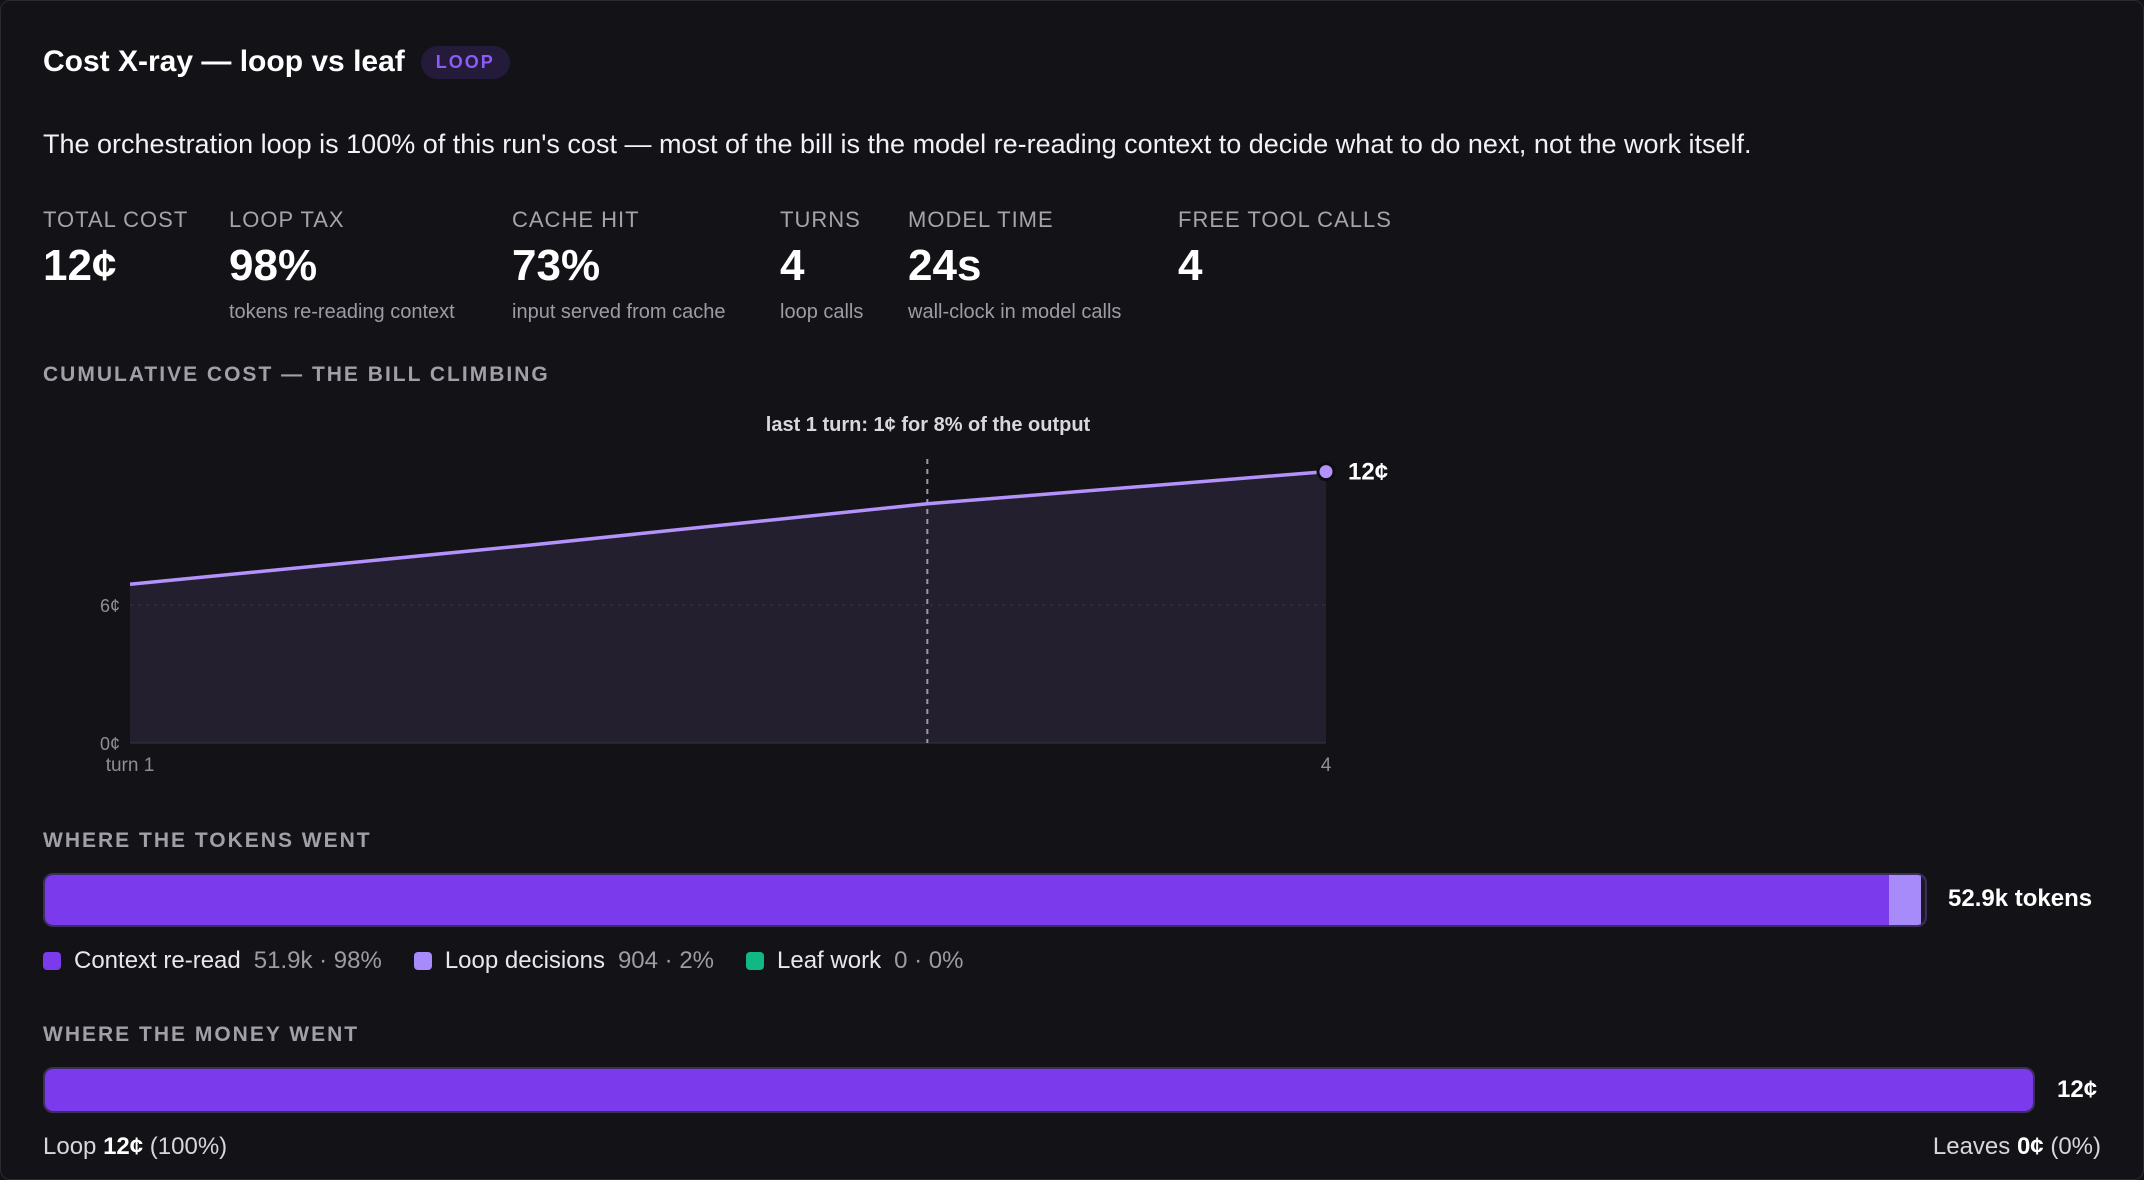  I want to click on stat-value: 98%, so click(273, 265).